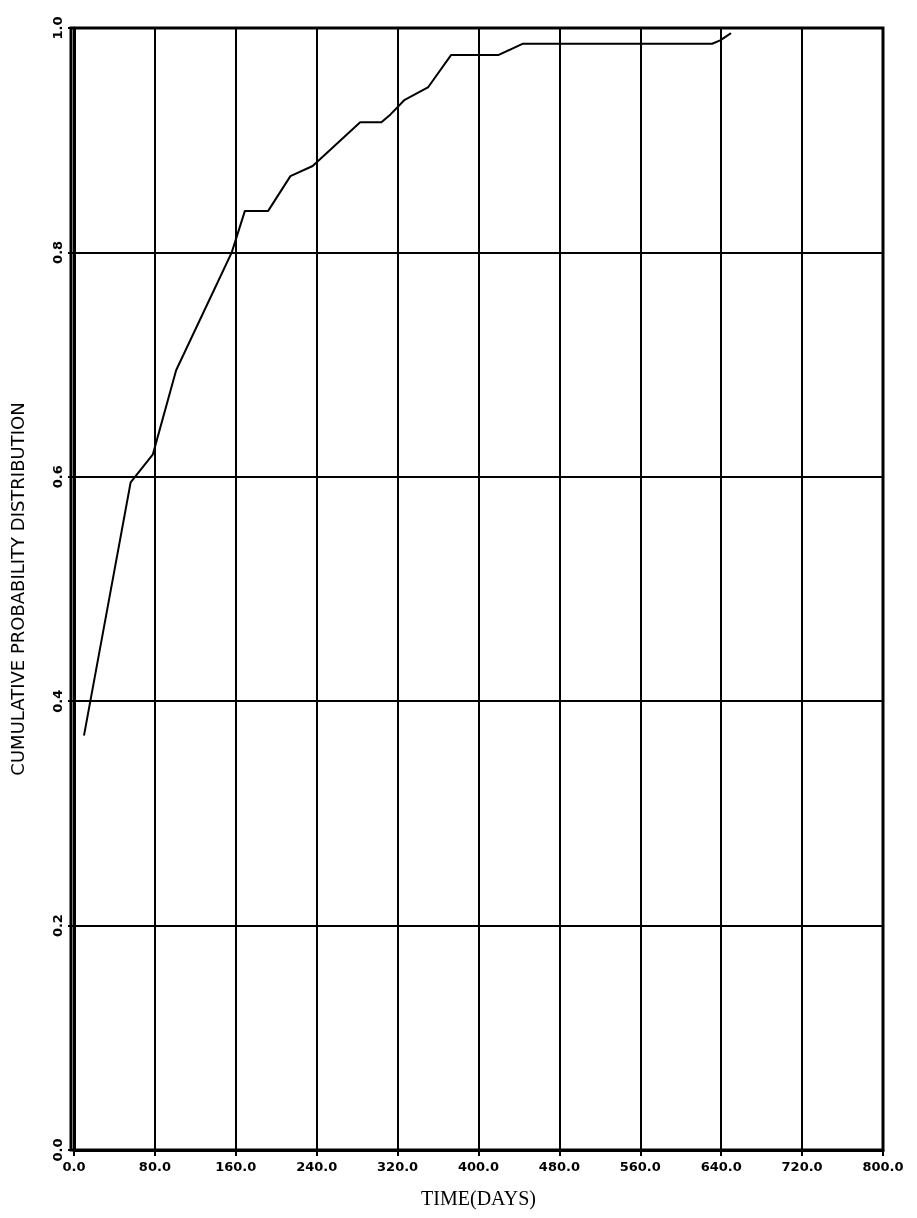 The width and height of the screenshot is (917, 1218). Describe the element at coordinates (236, 1166) in the screenshot. I see `x-tick-label: 160.0` at that location.